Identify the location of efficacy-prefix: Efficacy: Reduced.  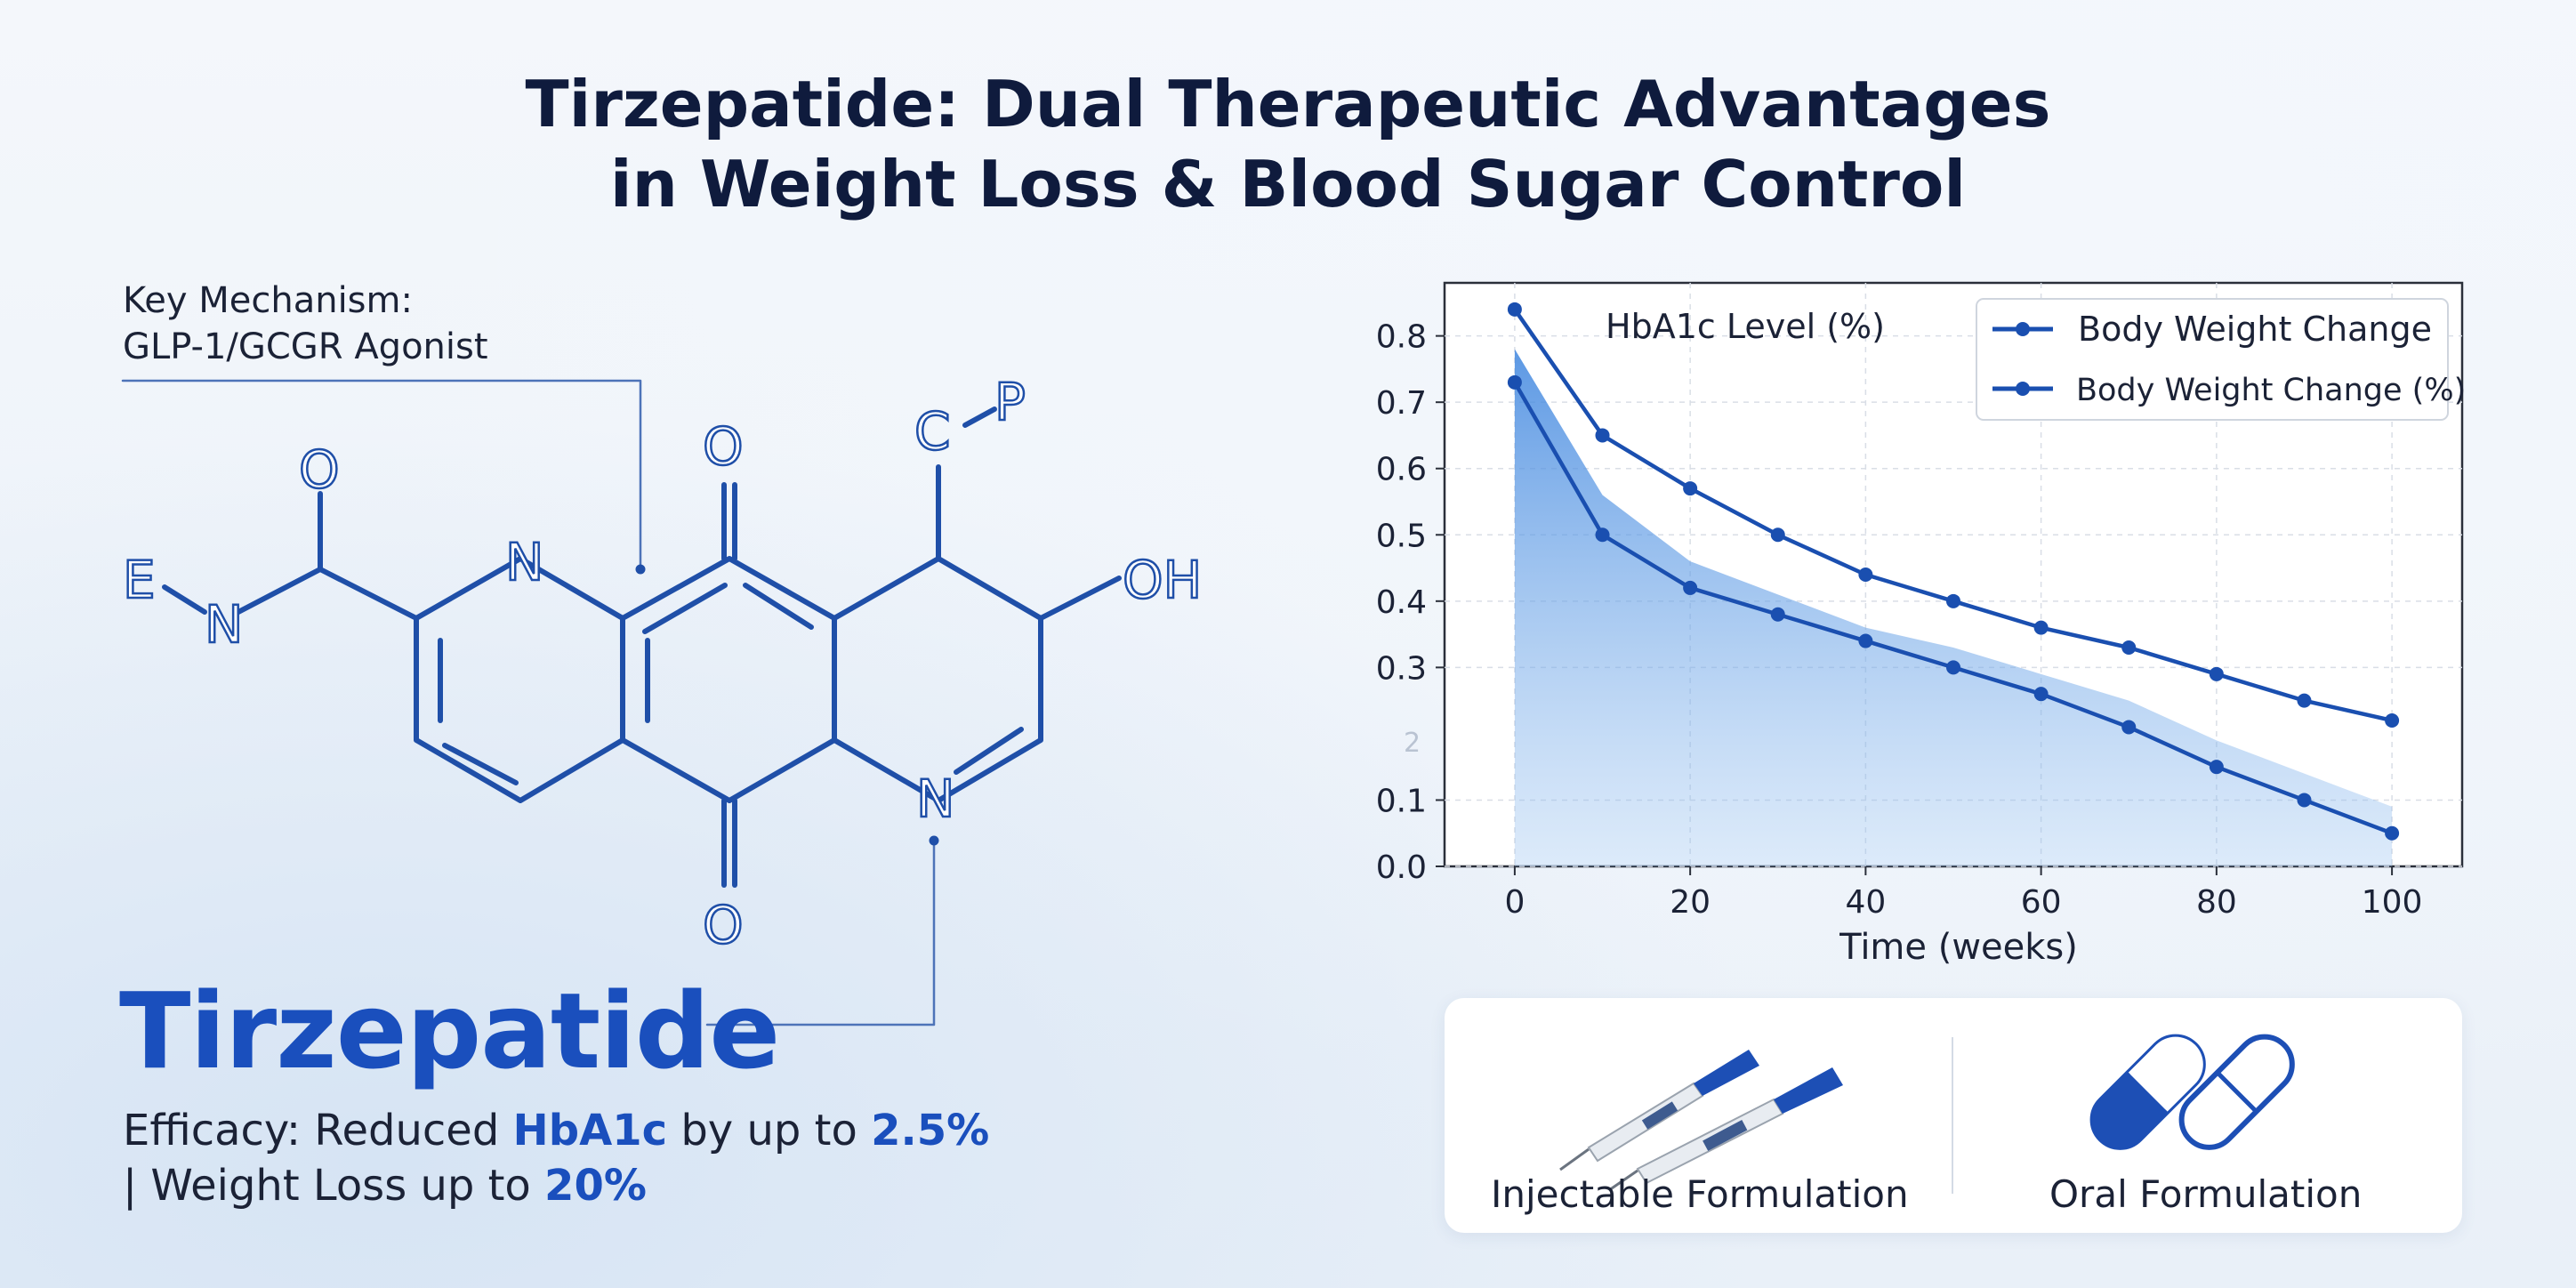
(318, 1130).